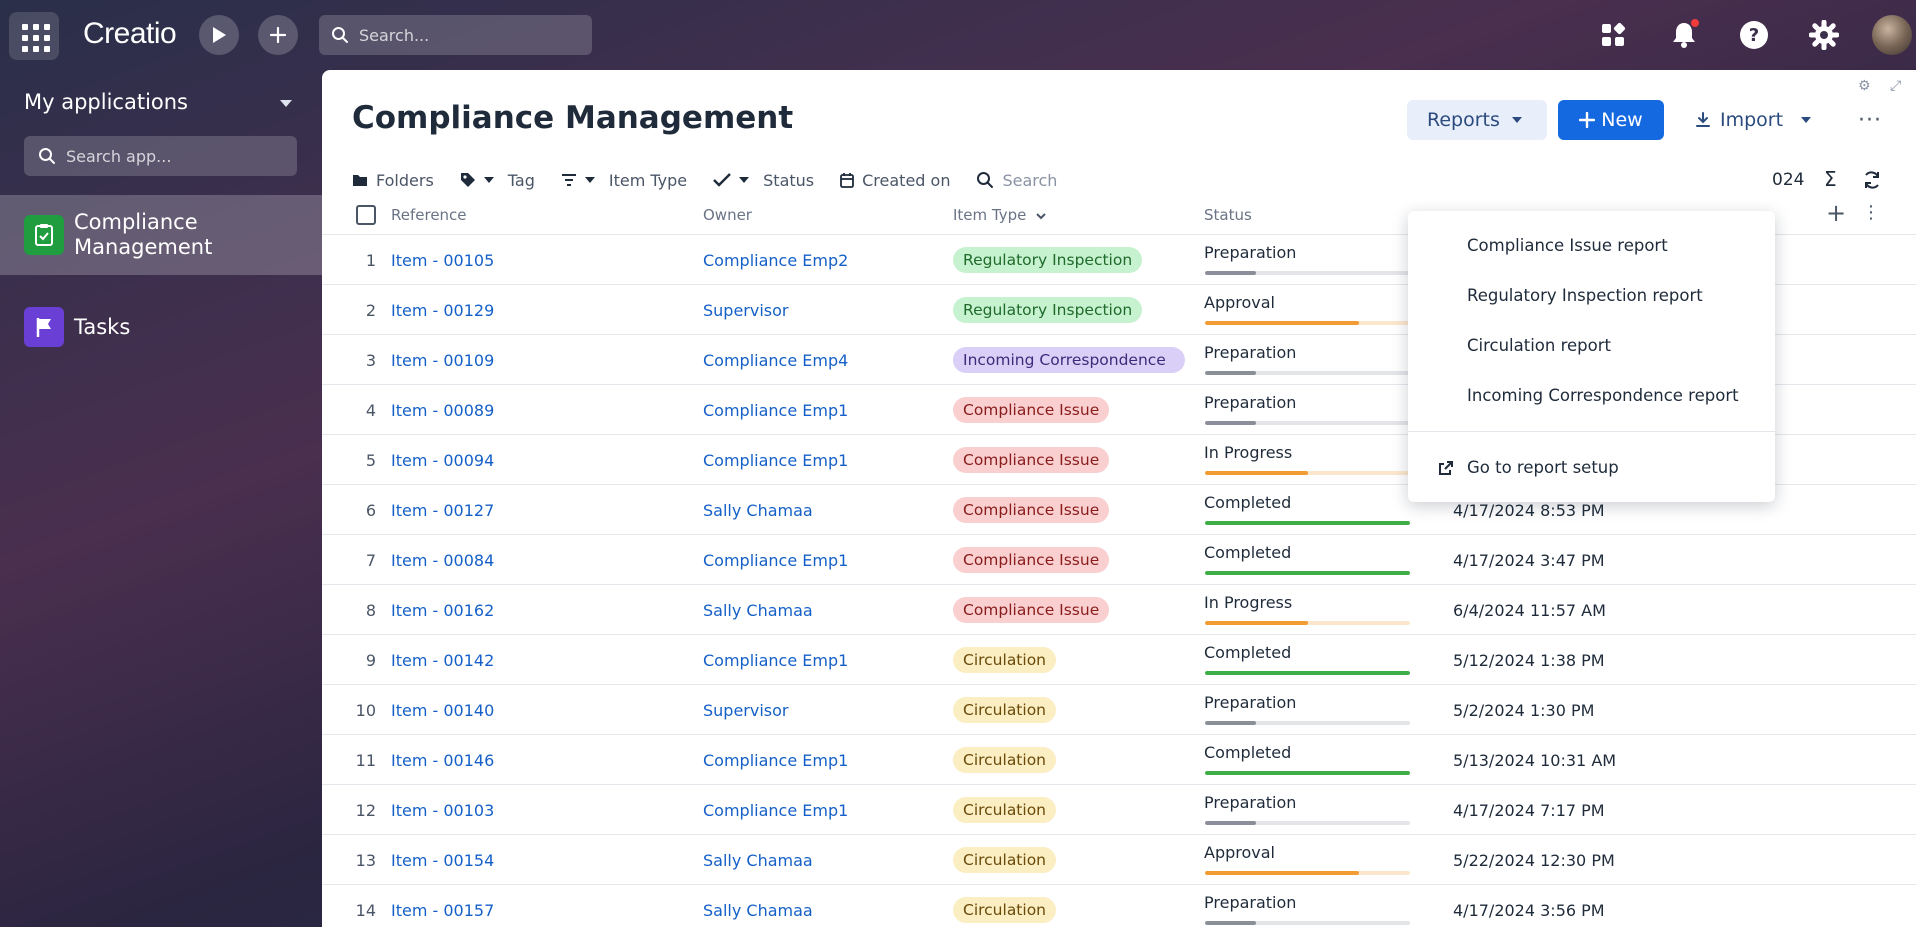  I want to click on reference-link: Item - 00154, so click(443, 860).